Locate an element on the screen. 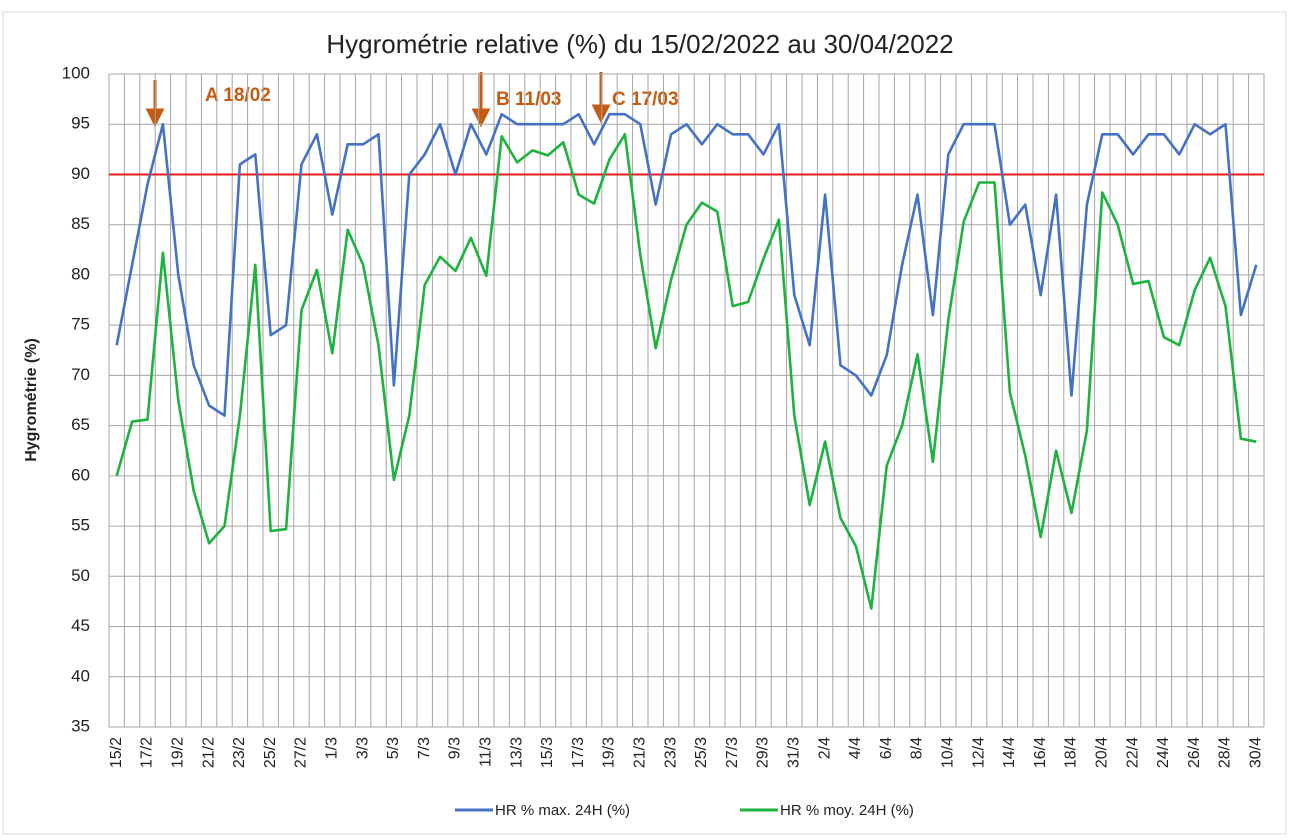 The width and height of the screenshot is (1290, 840). x-tick-label: 25/2 is located at coordinates (270, 752).